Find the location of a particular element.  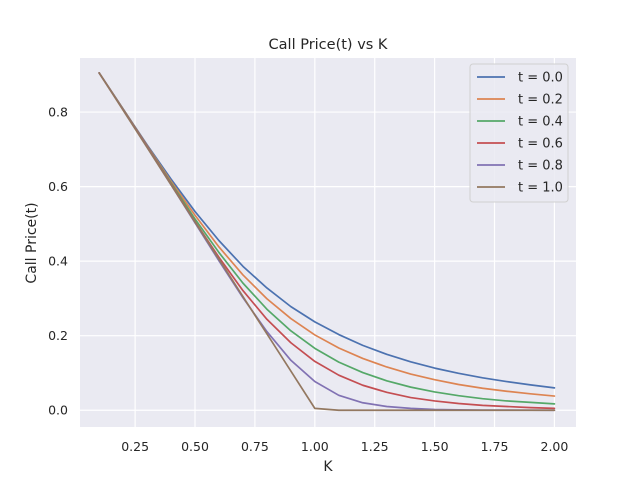

x-tick-label: 0.75 is located at coordinates (255, 446).